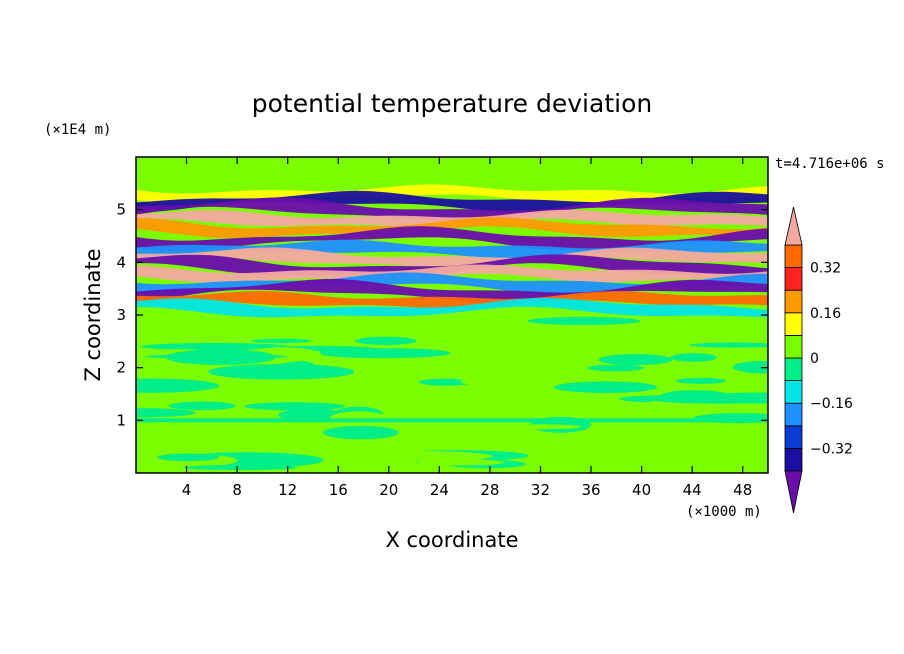 The height and width of the screenshot is (654, 904). Describe the element at coordinates (489, 490) in the screenshot. I see `x-tick-label: 28` at that location.